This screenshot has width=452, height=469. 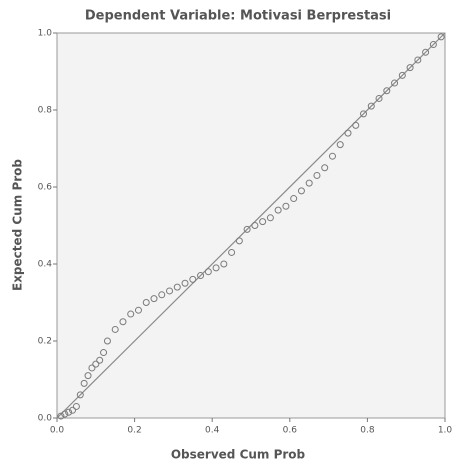 I want to click on y-tick-label: 0.4, so click(x=45, y=265).